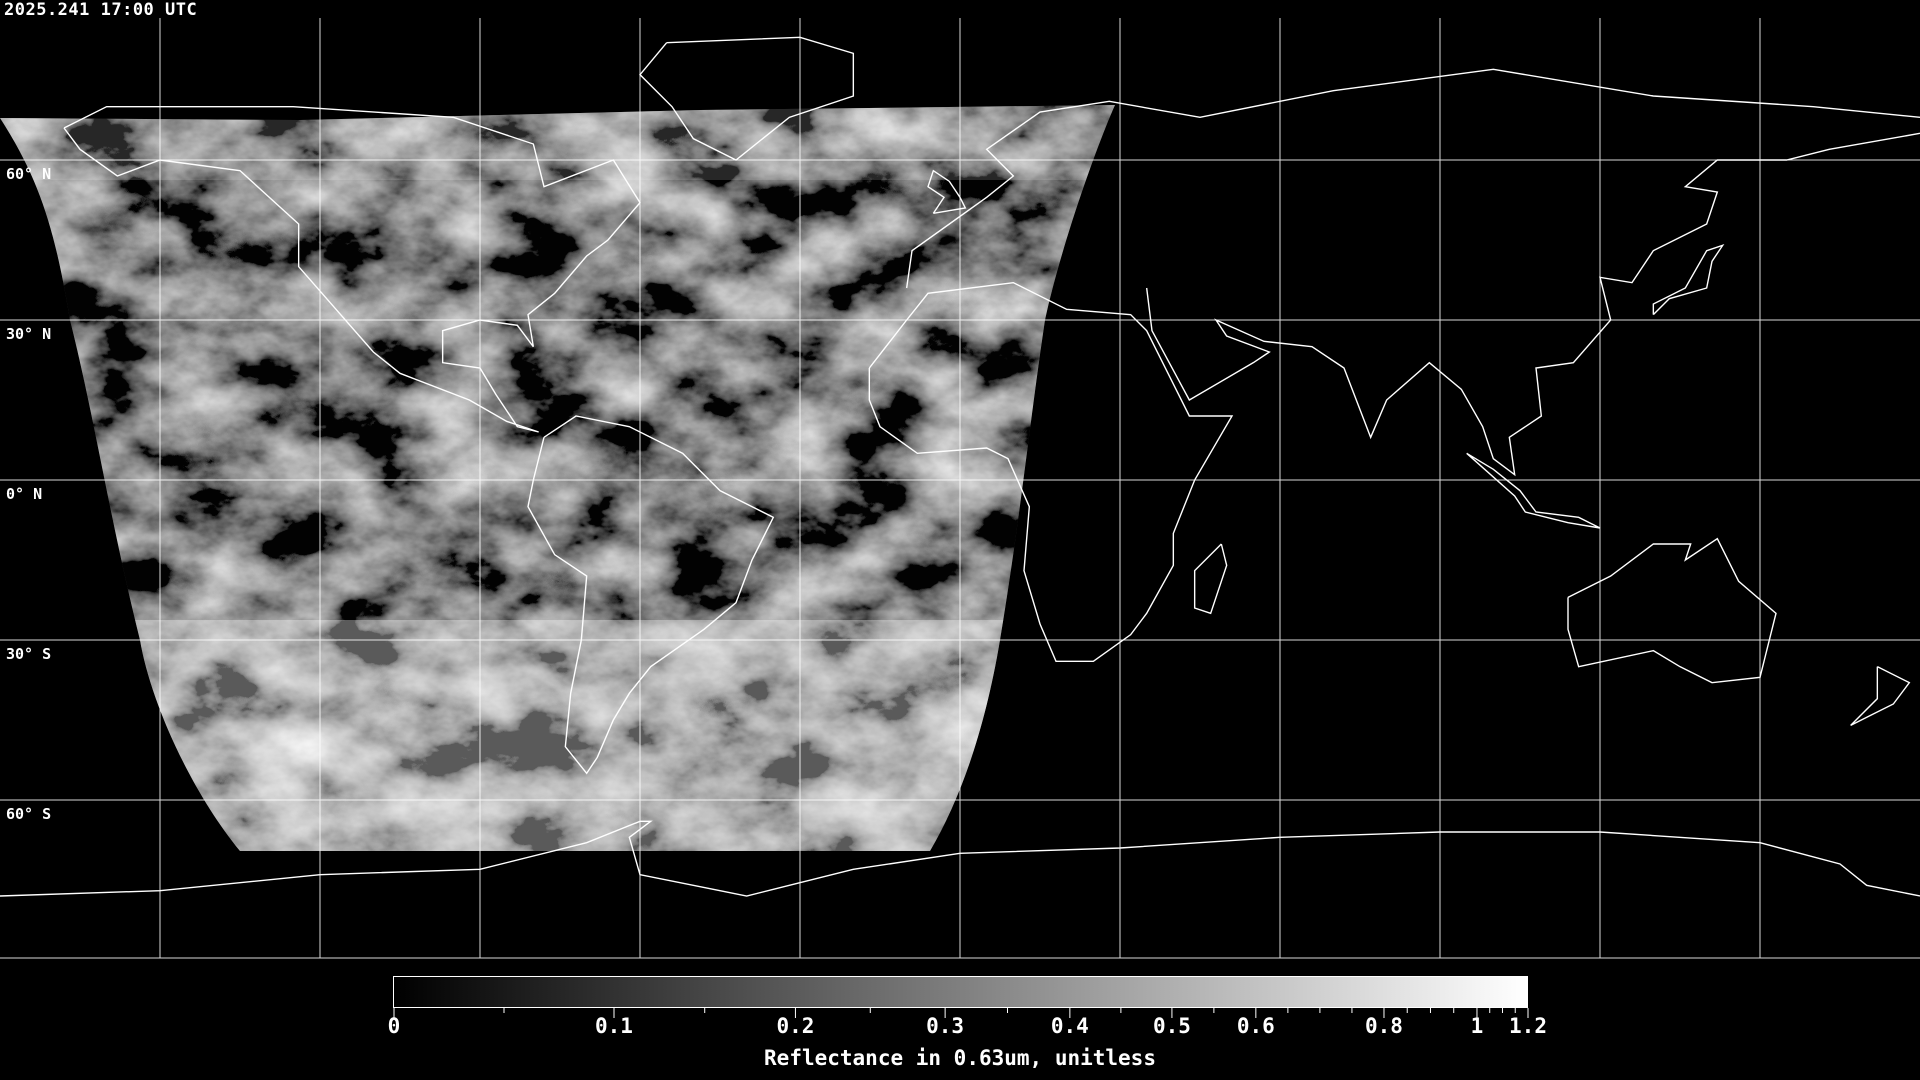 This screenshot has width=1920, height=1080. I want to click on colorbar-tick-label: 0.1, so click(614, 1026).